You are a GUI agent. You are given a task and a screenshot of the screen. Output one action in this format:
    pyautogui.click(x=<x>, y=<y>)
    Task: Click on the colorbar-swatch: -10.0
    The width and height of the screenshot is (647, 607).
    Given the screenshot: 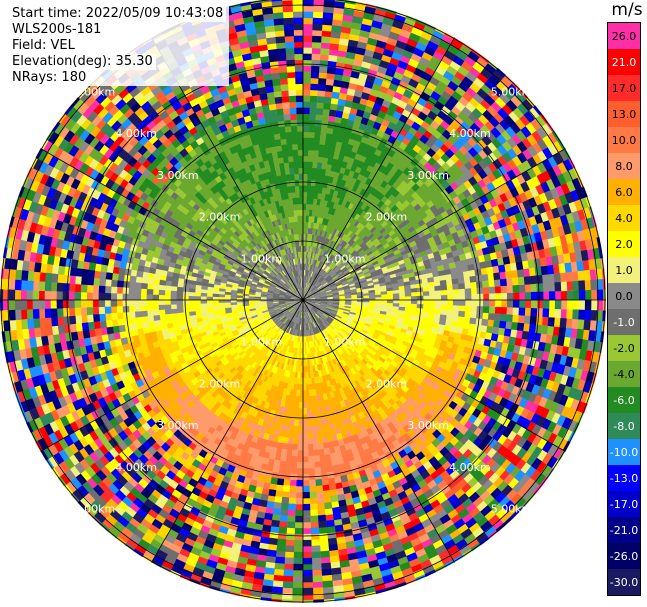 What is the action you would take?
    pyautogui.click(x=624, y=452)
    